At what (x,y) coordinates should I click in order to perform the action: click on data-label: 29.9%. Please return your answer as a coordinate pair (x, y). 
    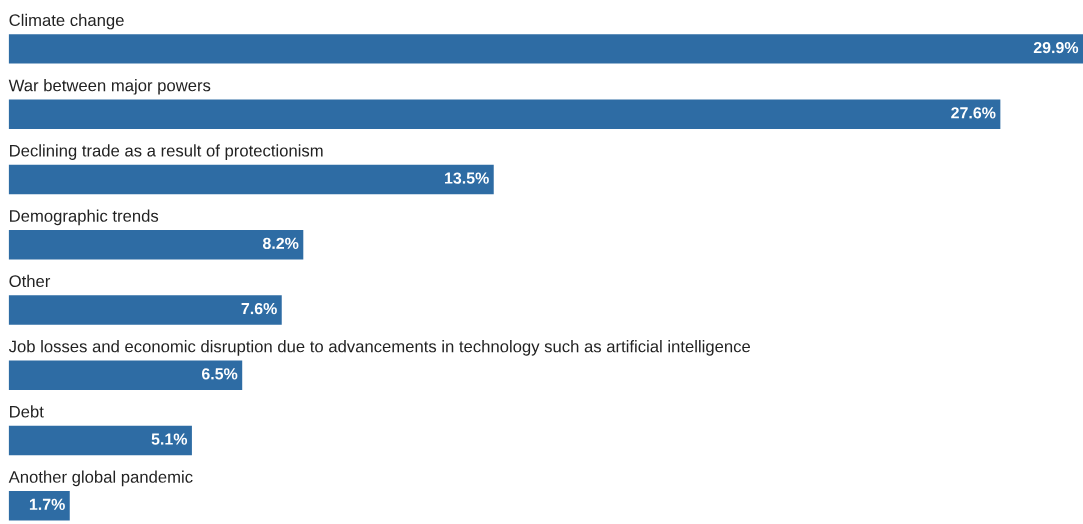
    Looking at the image, I should click on (1056, 47).